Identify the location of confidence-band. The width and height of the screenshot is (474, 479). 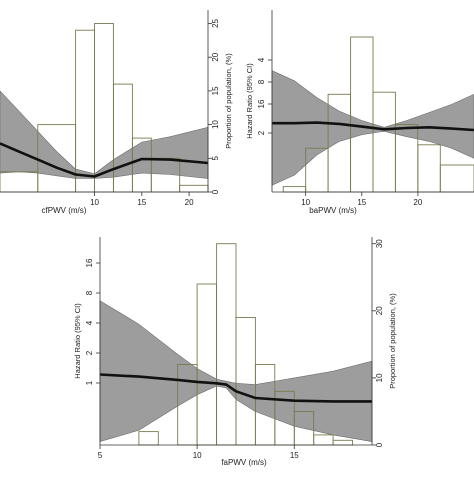
(104, 134).